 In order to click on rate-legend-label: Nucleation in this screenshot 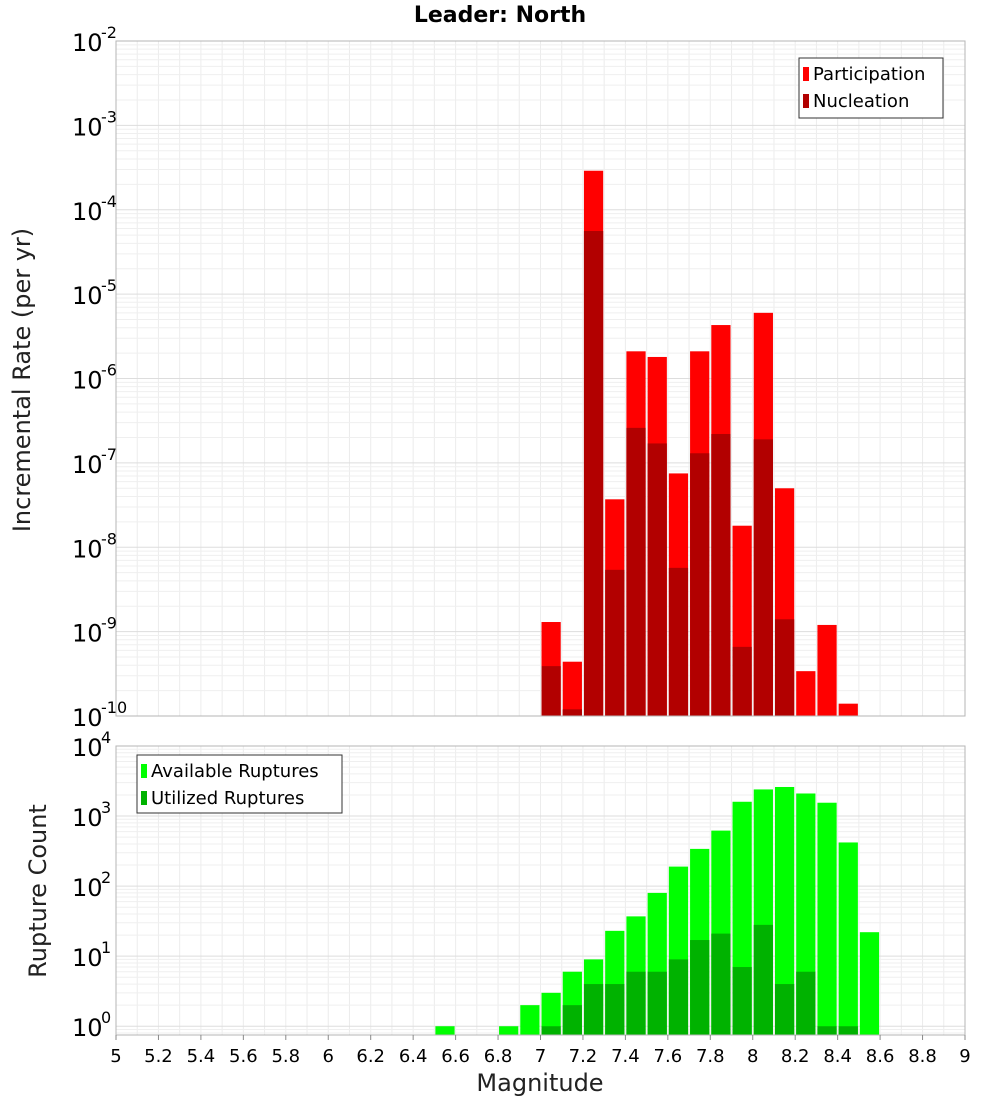, I will do `click(861, 101)`.